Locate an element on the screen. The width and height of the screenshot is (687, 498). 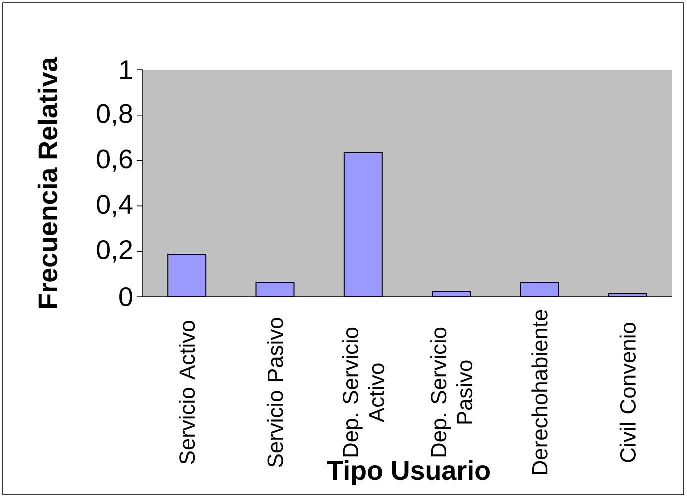
y-tick-label: 0,6 is located at coordinates (114, 161).